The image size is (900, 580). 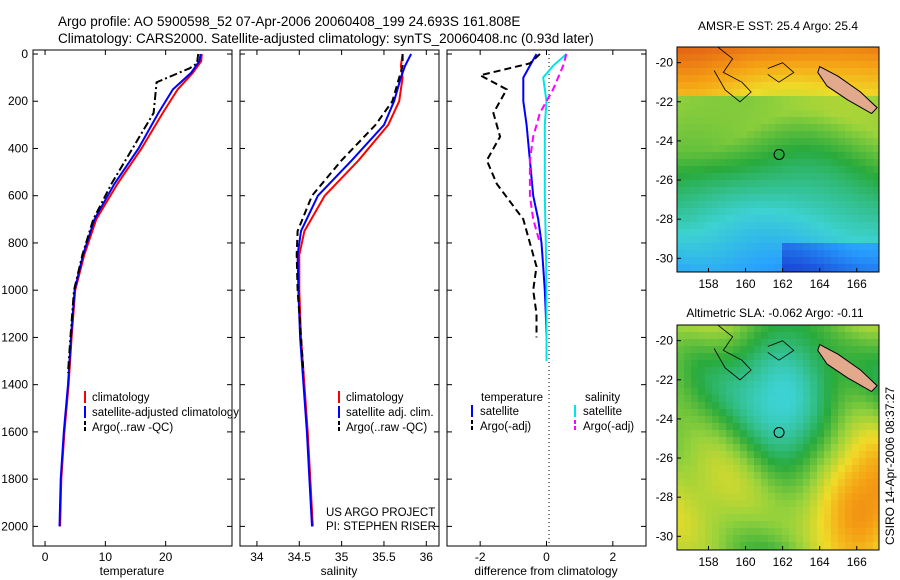 What do you see at coordinates (427, 557) in the screenshot?
I see `x-tick-label: 36` at bounding box center [427, 557].